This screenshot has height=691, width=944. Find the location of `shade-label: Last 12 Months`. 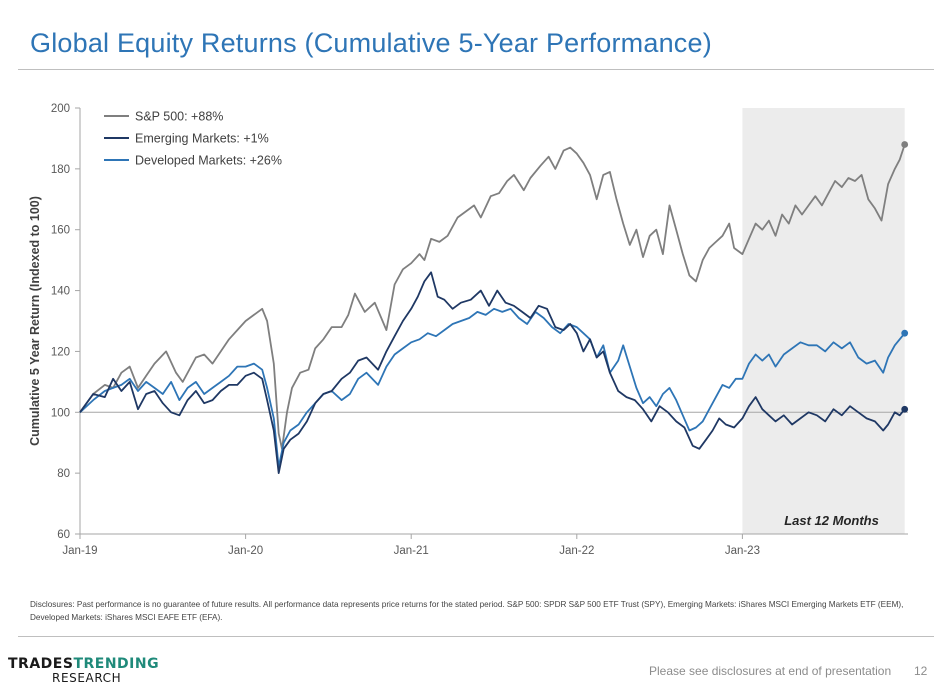

shade-label: Last 12 Months is located at coordinates (831, 520).